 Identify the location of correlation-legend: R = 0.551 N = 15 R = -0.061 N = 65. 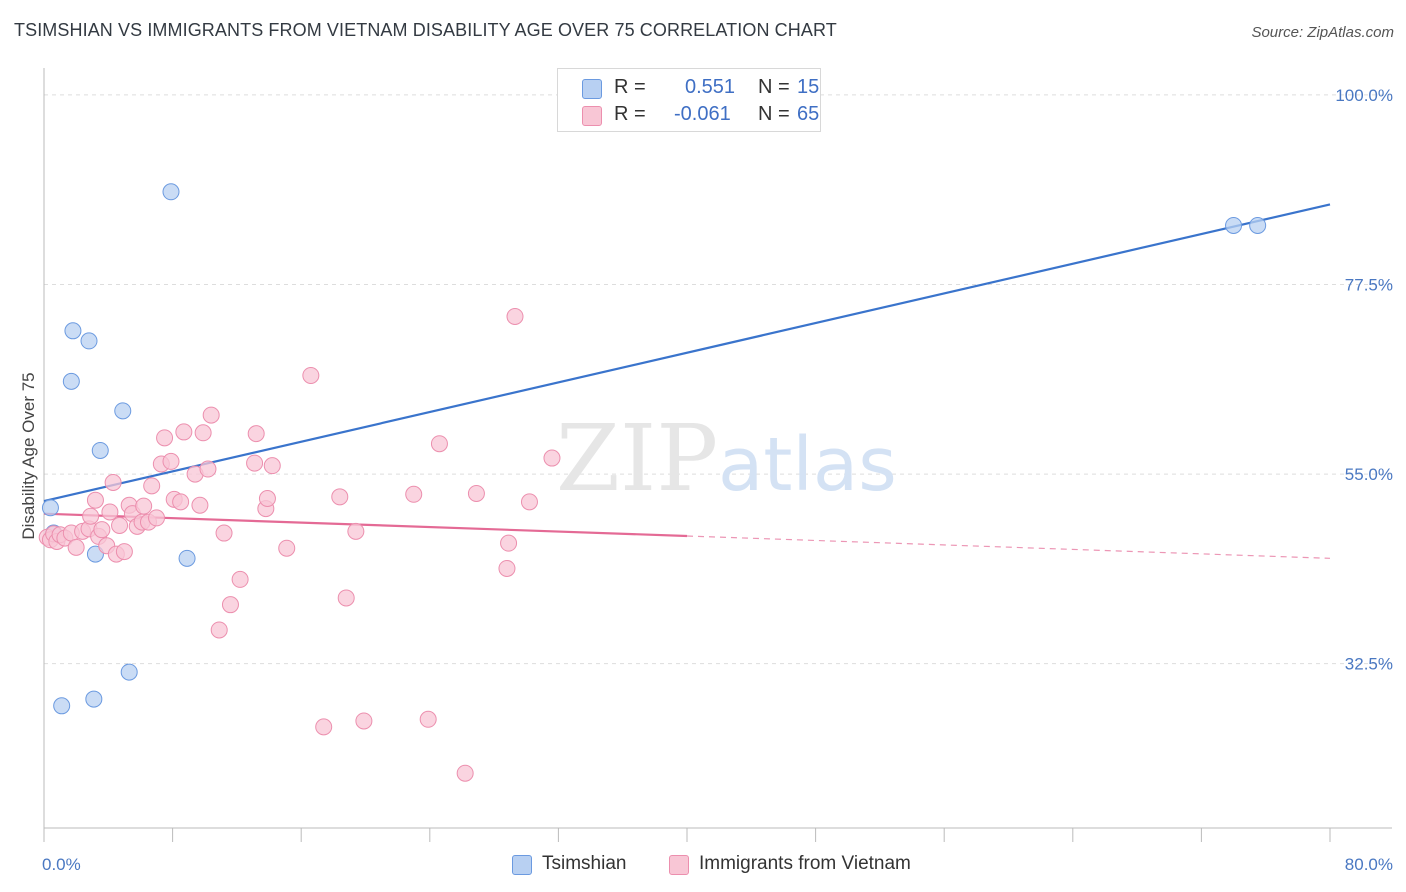
(689, 100).